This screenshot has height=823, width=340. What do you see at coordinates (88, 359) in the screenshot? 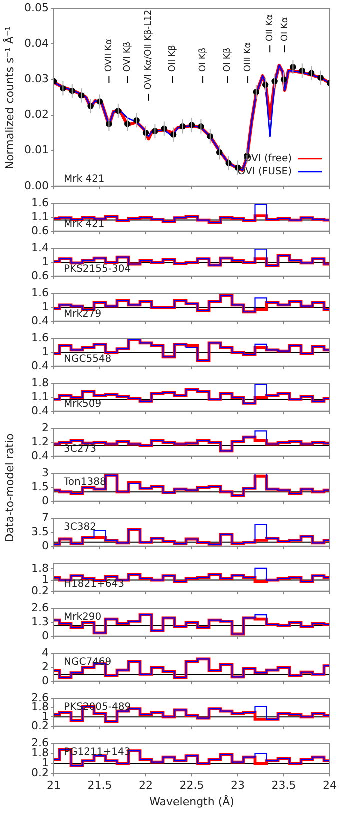
I see `annotation: NGC5548` at bounding box center [88, 359].